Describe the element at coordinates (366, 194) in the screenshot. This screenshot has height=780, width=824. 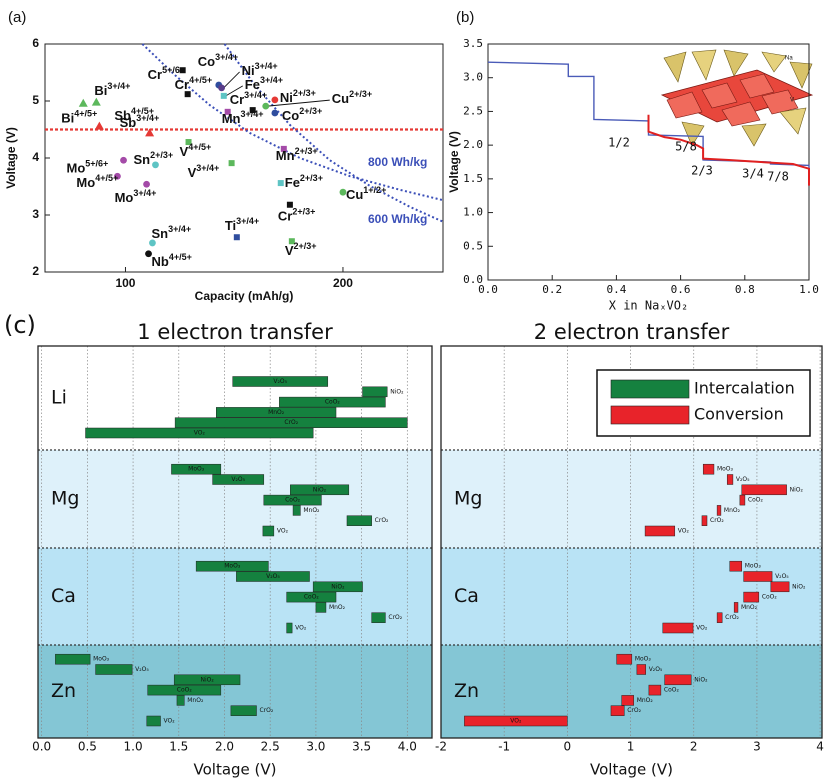
I see `point-label: Cu1+/2+` at that location.